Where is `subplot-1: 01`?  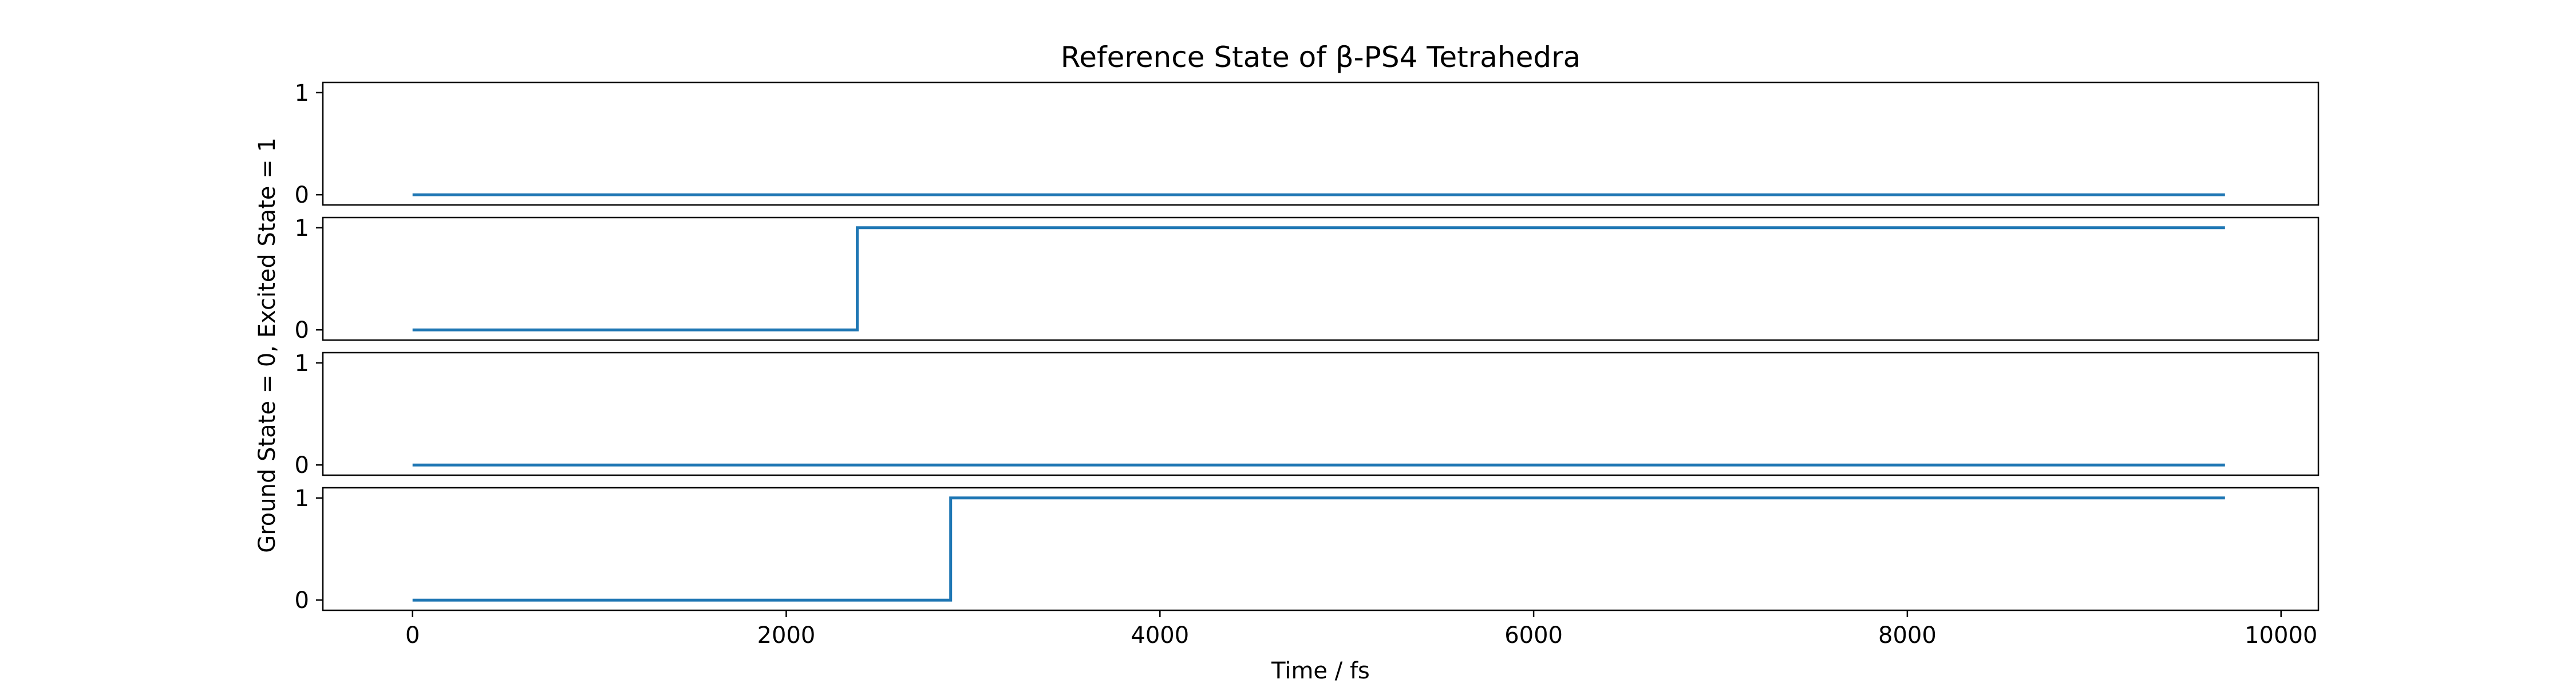
subplot-1: 01 is located at coordinates (1307, 144).